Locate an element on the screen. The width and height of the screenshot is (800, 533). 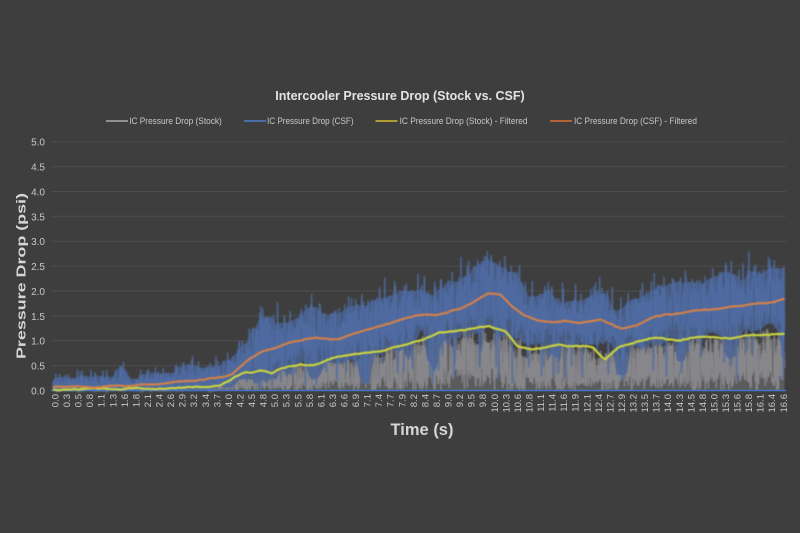
svg-text: IC Pressure Drop (CSF) is located at coordinates (310, 121).